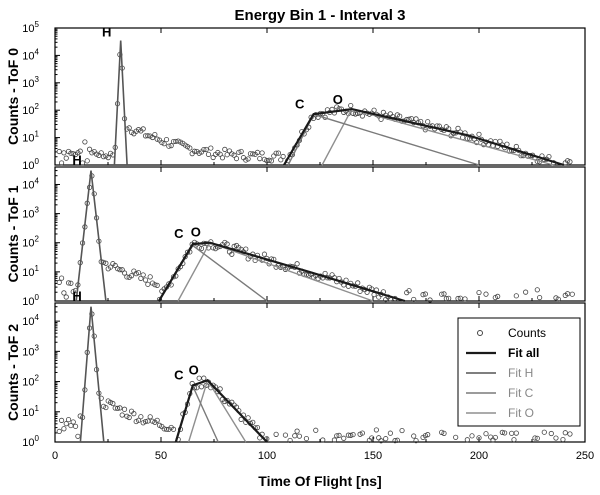 The image size is (600, 495). Describe the element at coordinates (523, 353) in the screenshot. I see `legend-entry: Fit all` at that location.